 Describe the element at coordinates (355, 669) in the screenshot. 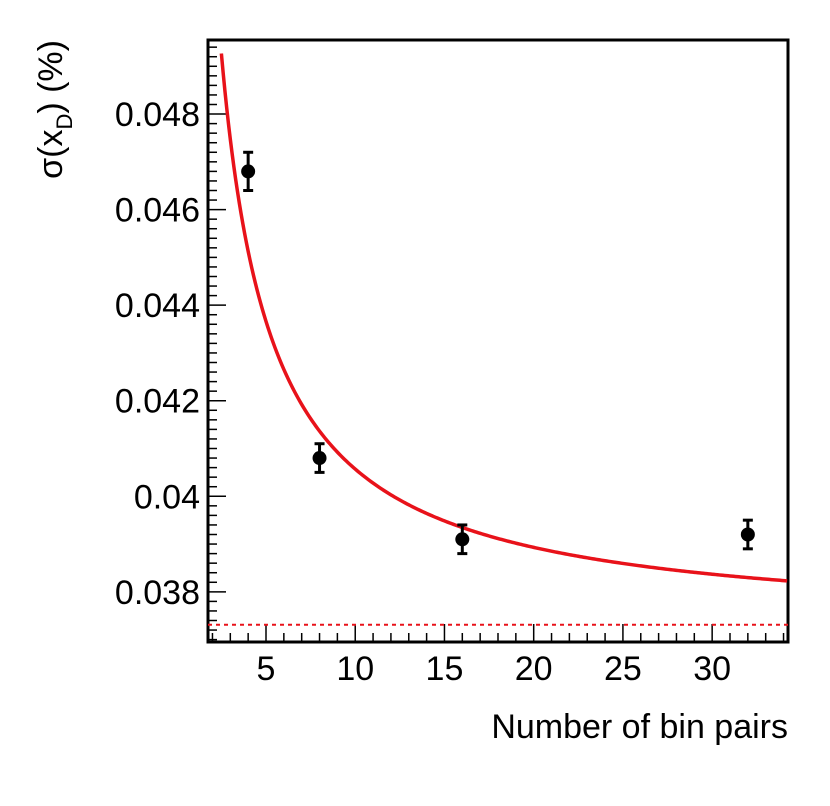

I see `x-tick-label: 10` at that location.